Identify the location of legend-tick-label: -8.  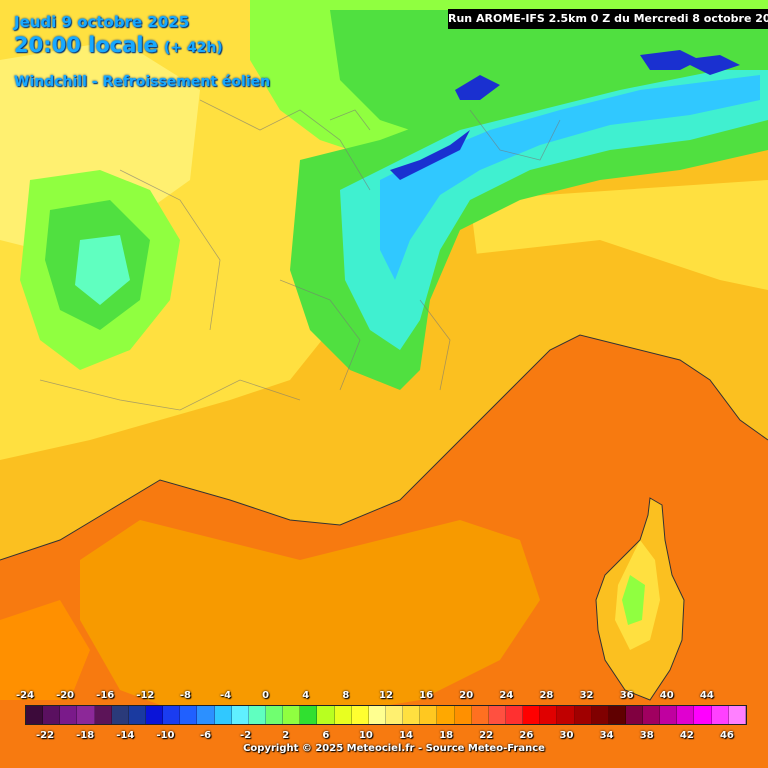
(185, 695).